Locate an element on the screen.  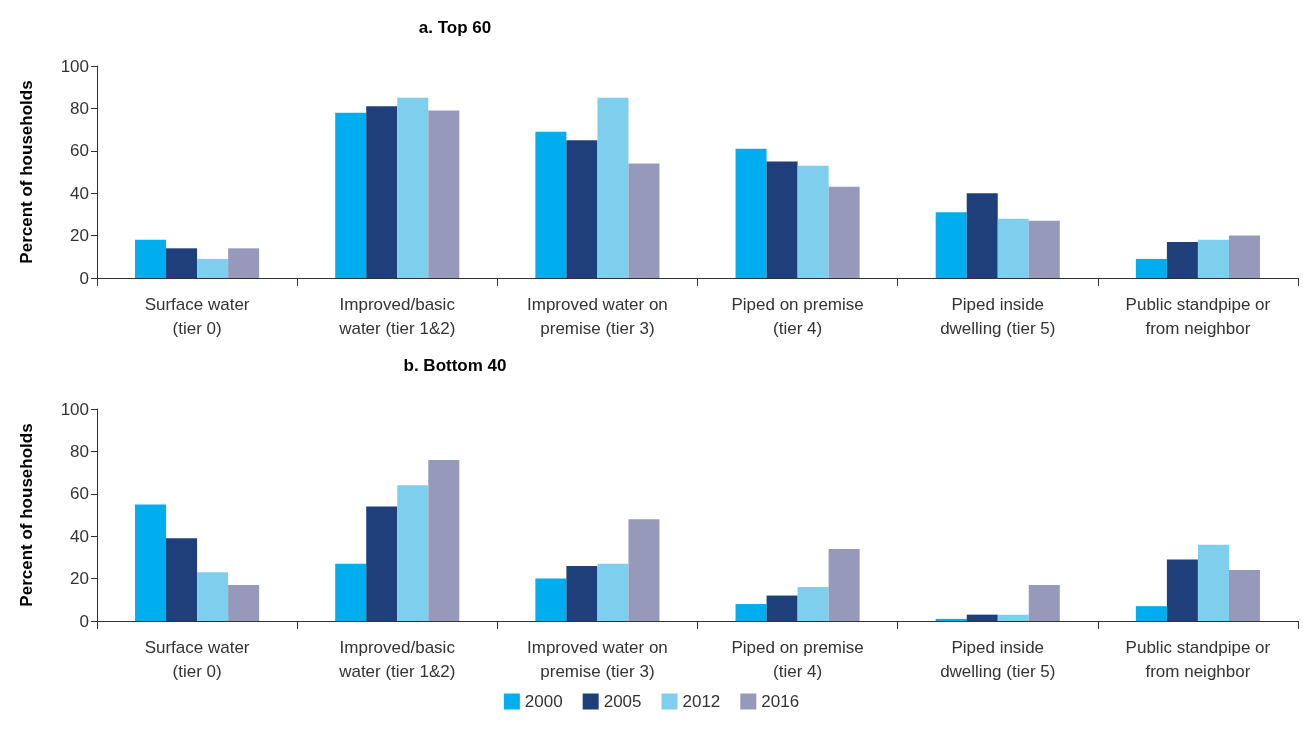
legend-label: 2016 is located at coordinates (780, 701).